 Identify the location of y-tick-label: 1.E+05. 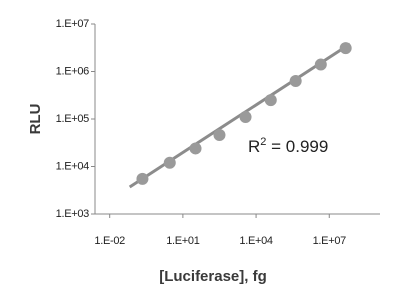
(73, 119).